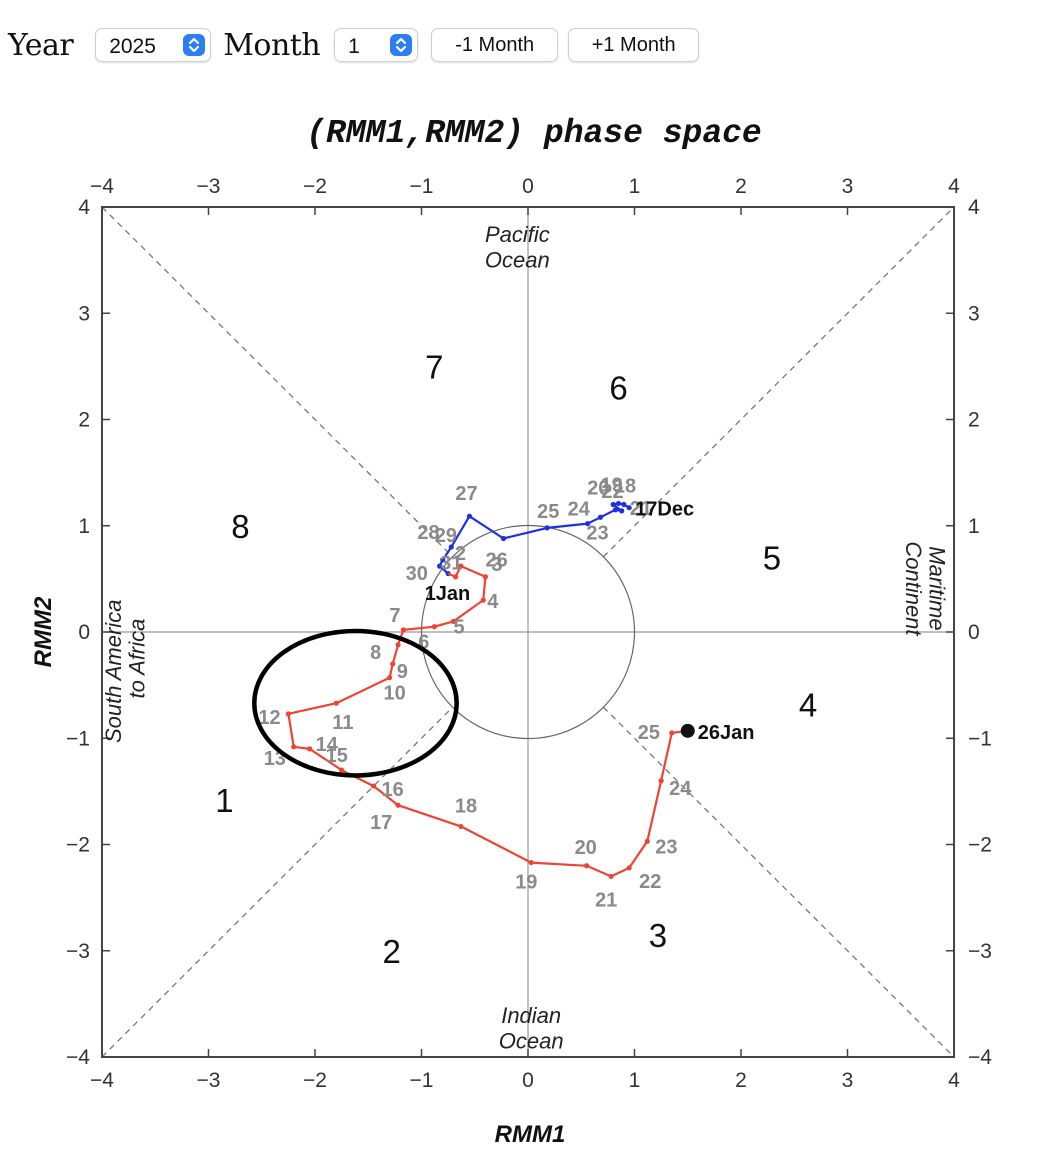 This screenshot has width=1042, height=1160. I want to click on year-select: 2025, so click(153, 45).